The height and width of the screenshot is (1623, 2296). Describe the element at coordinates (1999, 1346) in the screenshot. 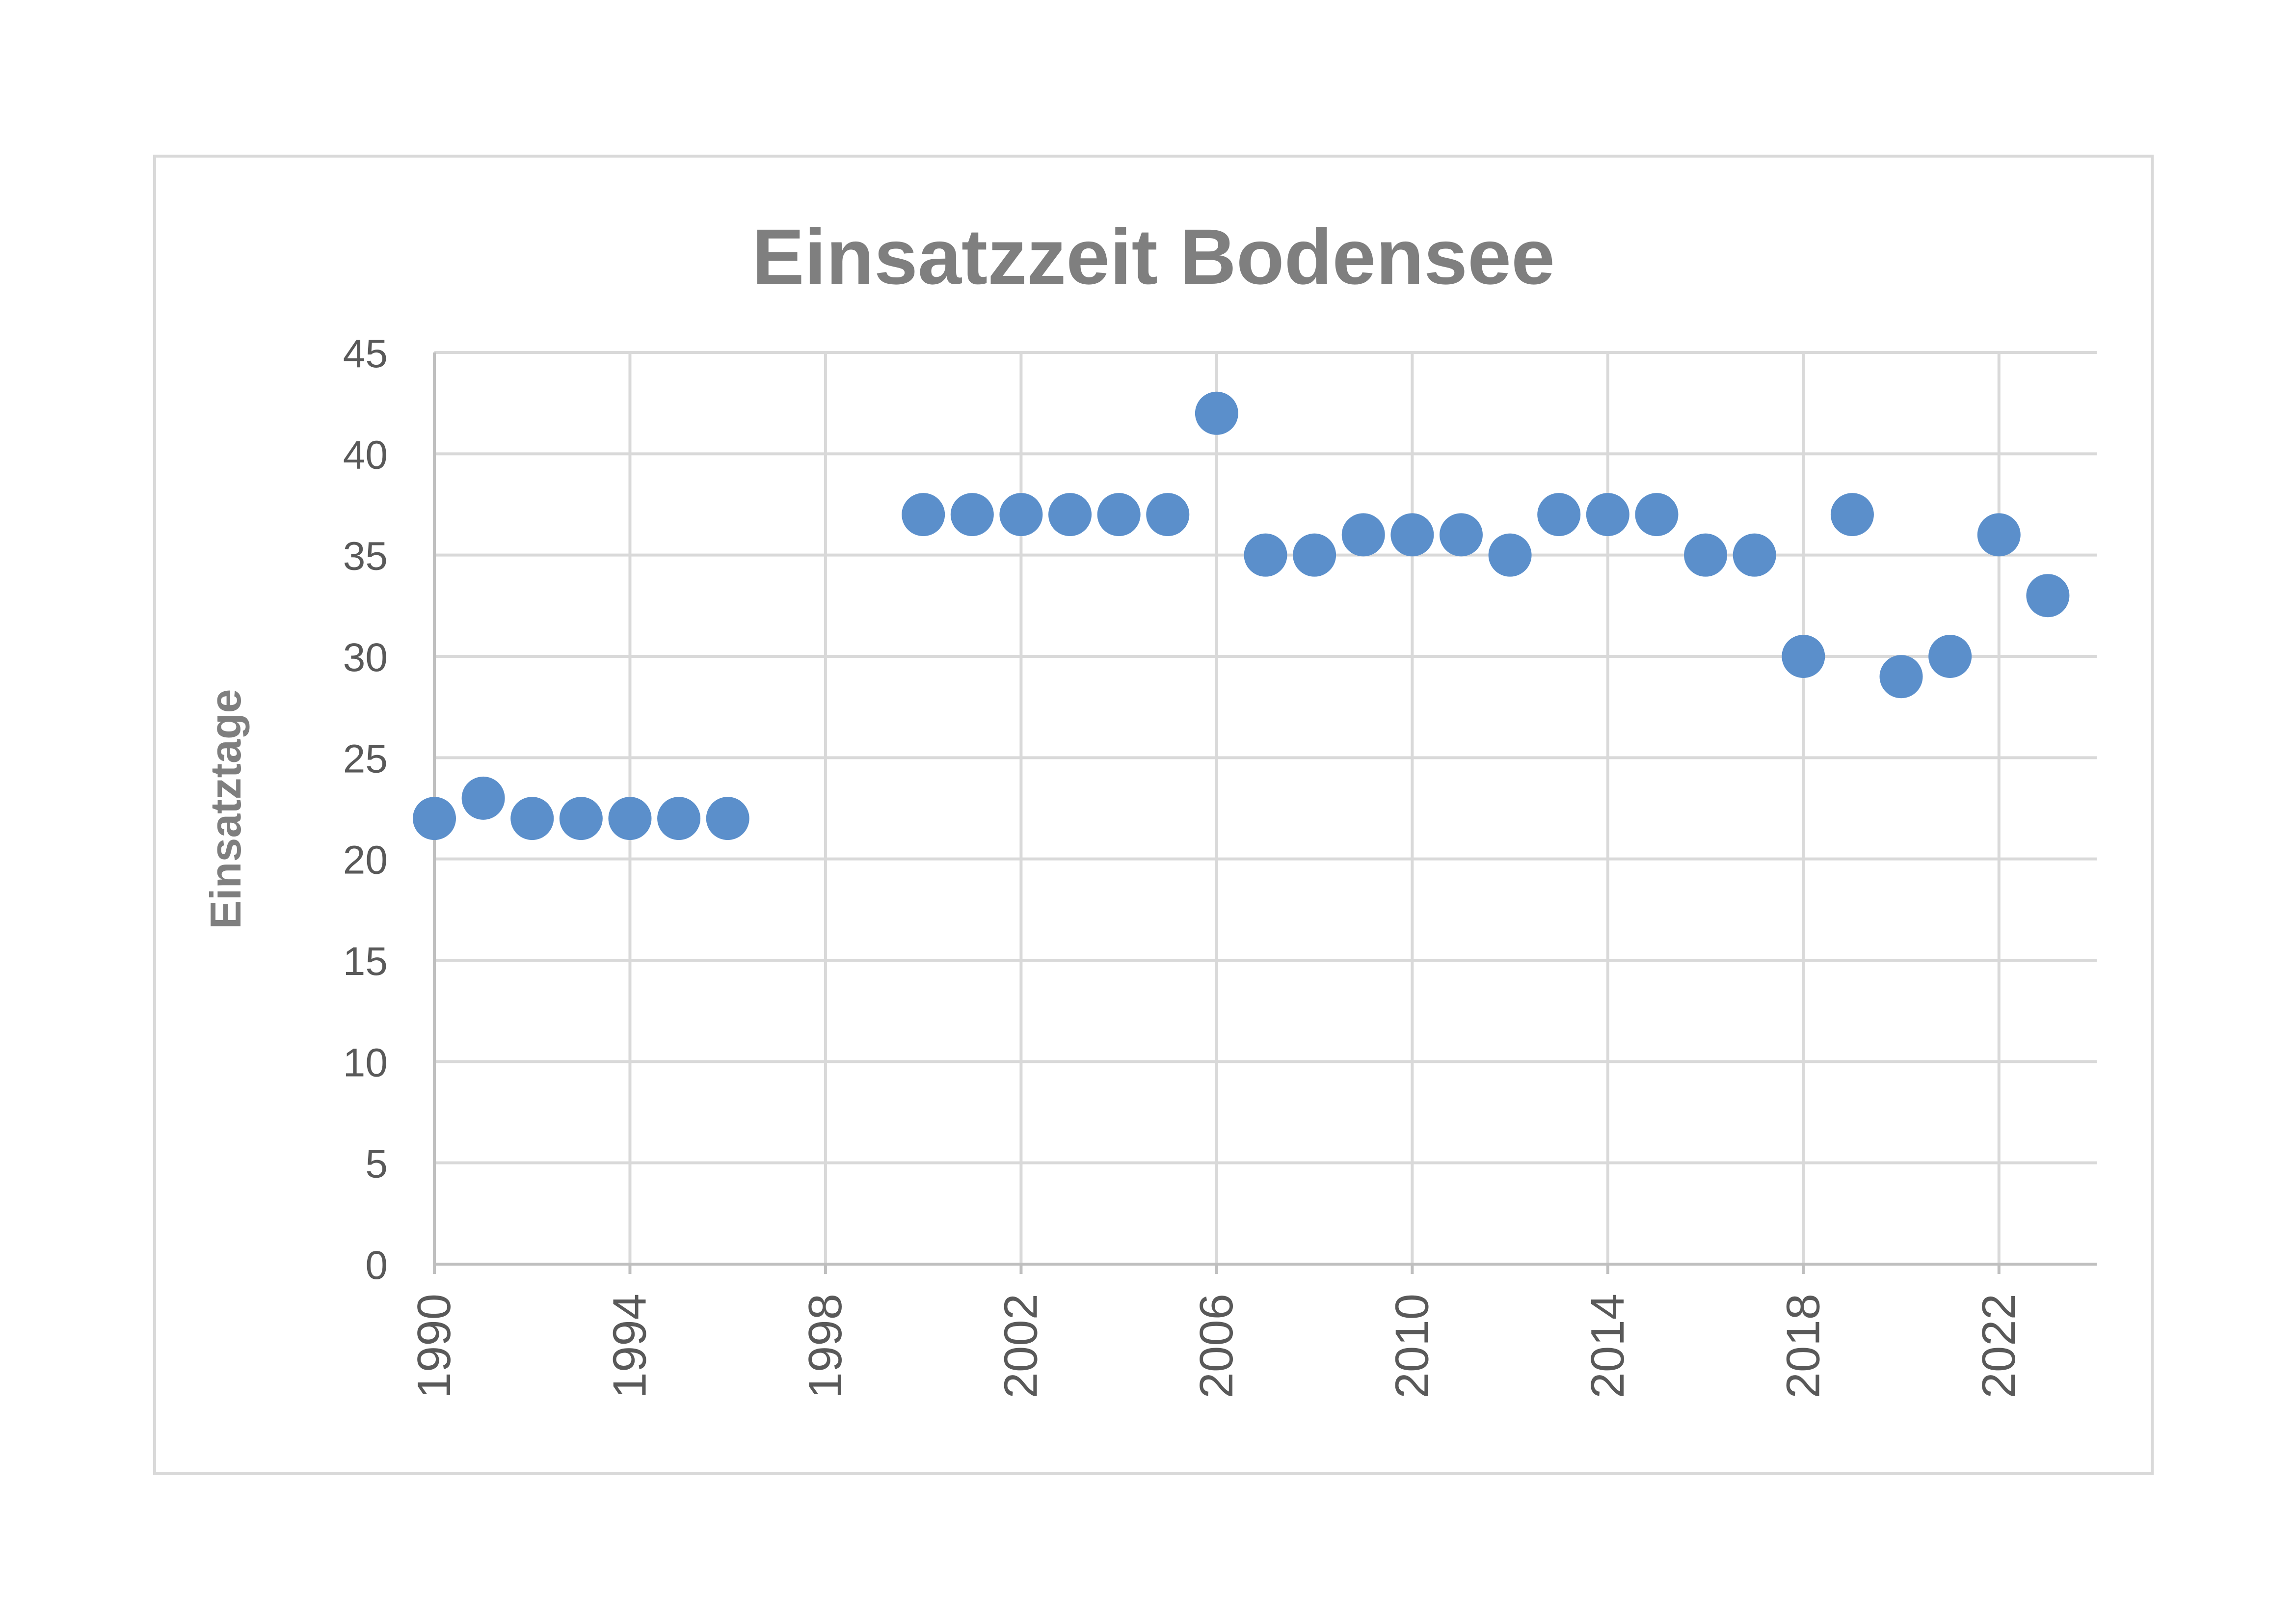

I see `x-tick-label: 2022` at that location.